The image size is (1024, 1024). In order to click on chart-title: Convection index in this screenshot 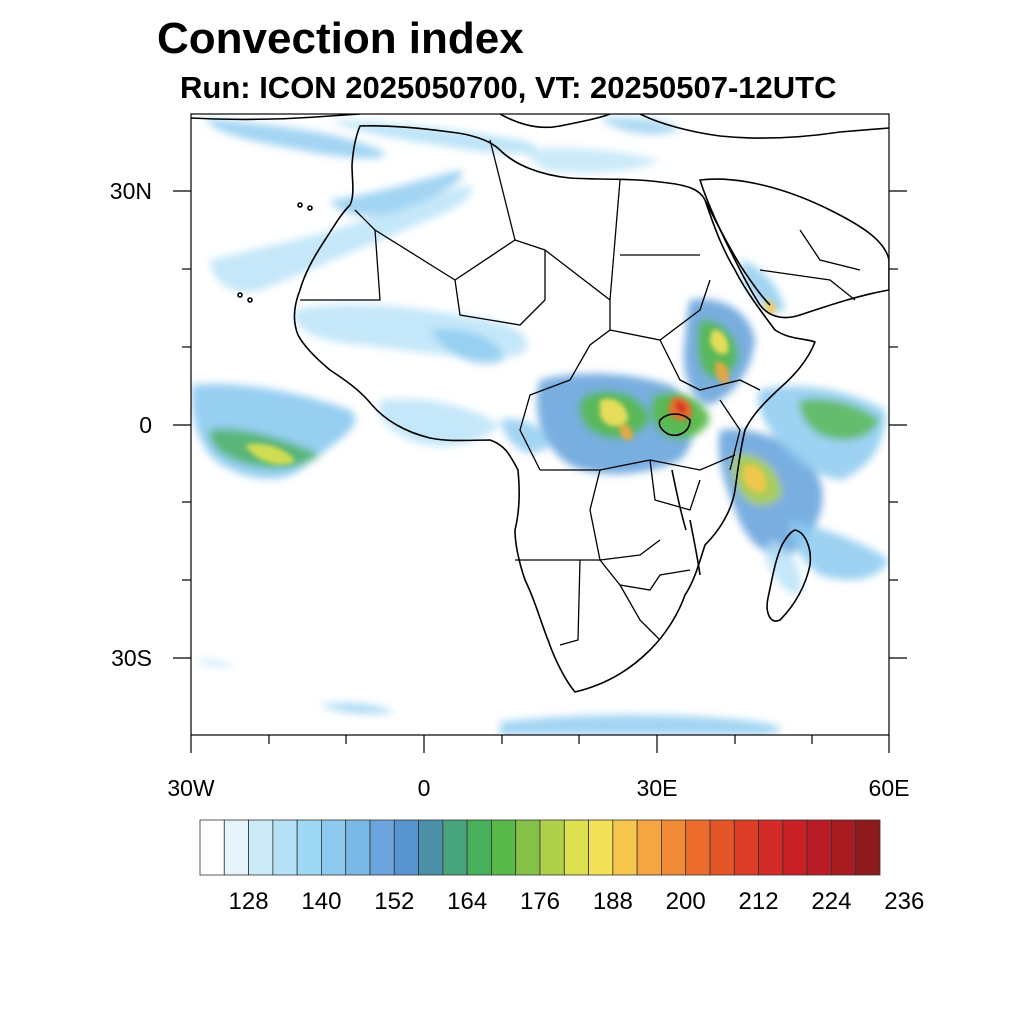, I will do `click(340, 38)`.